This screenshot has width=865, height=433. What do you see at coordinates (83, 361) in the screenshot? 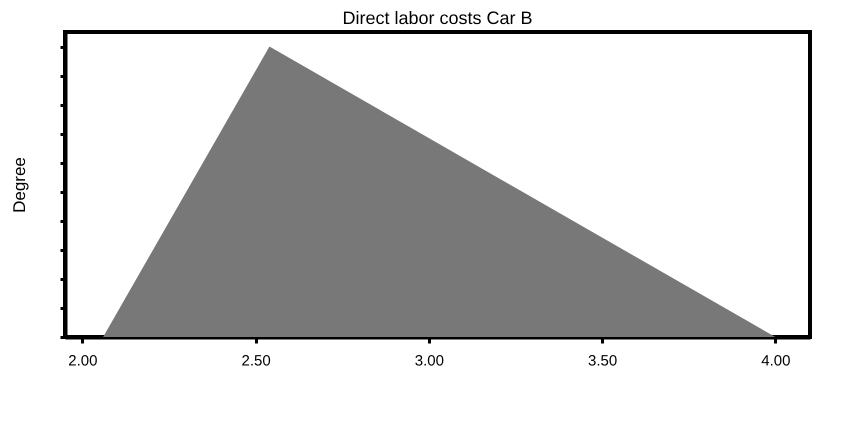
I see `x-tick-label: 2.00` at bounding box center [83, 361].